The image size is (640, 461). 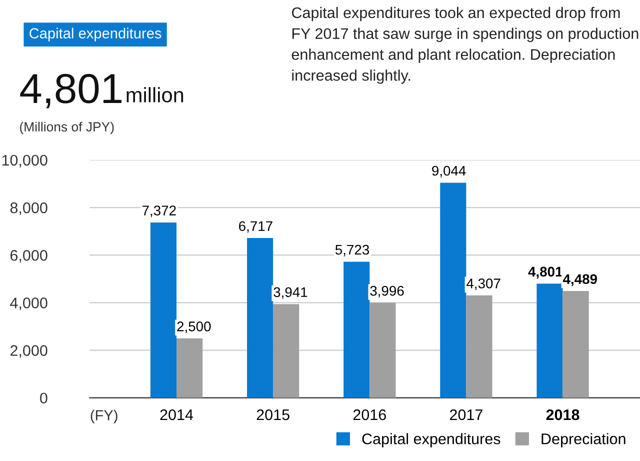 What do you see at coordinates (29, 209) in the screenshot?
I see `y-tick-label: 8,000` at bounding box center [29, 209].